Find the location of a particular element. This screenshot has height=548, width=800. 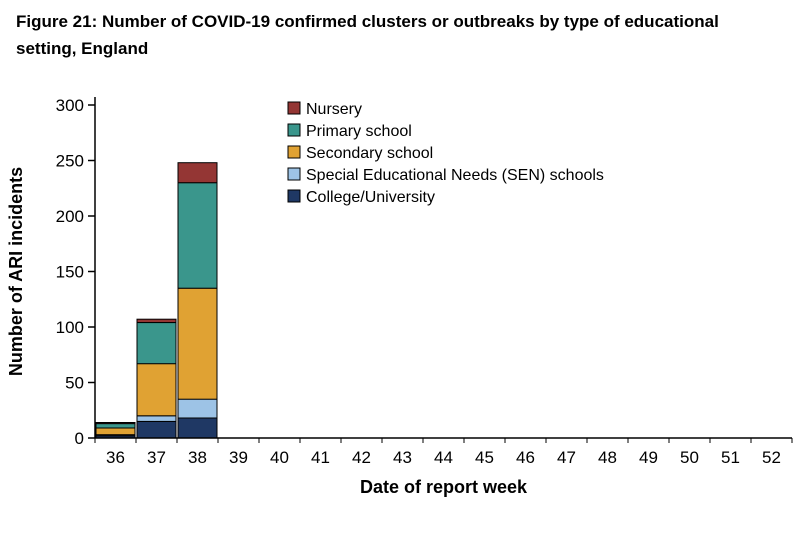

legend-label: Primary school is located at coordinates (359, 131).